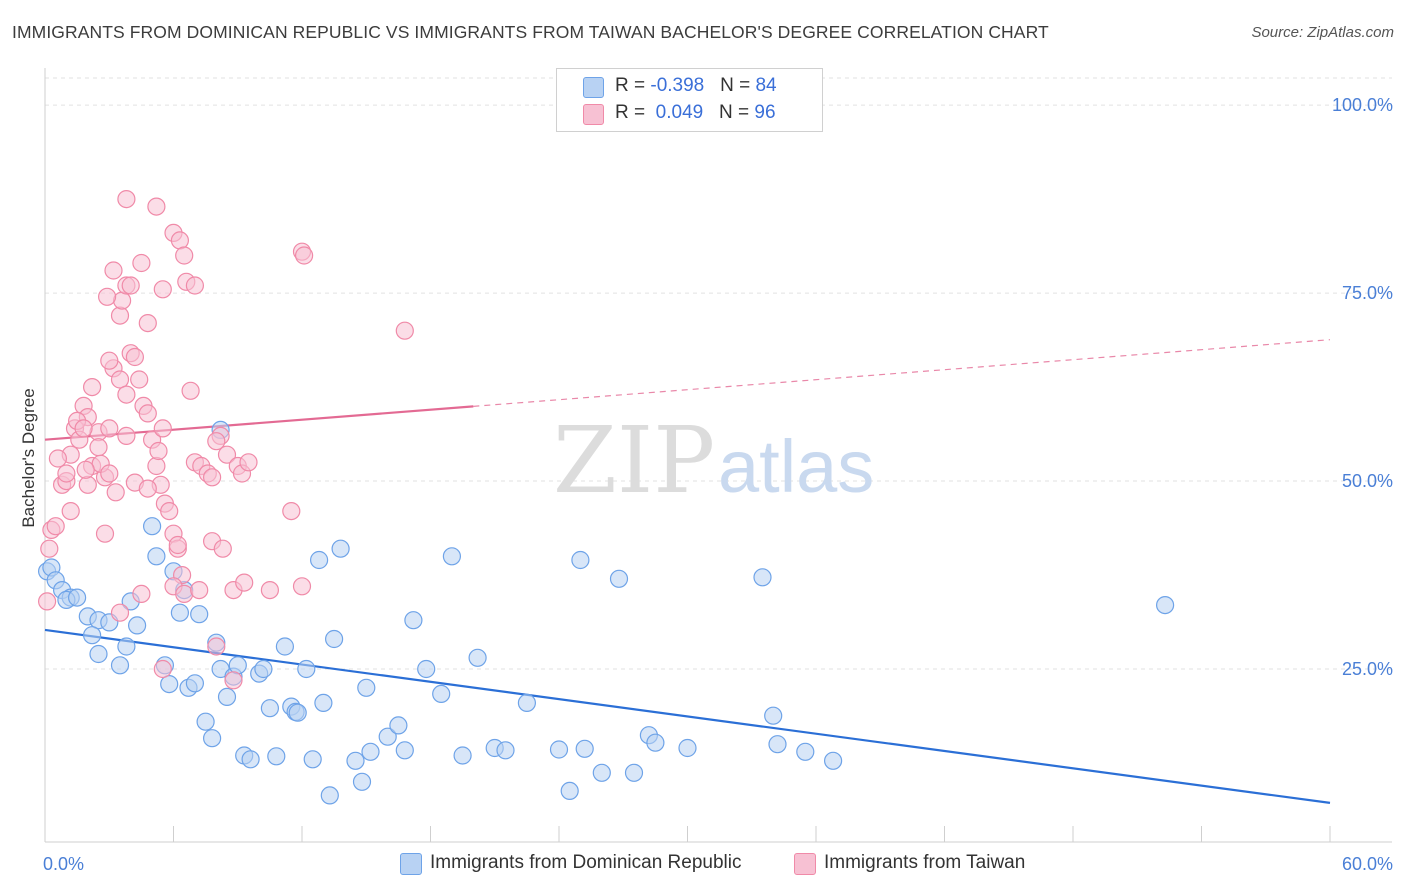 The image size is (1406, 892). What do you see at coordinates (689, 100) in the screenshot?
I see `stats-legend: R = -0.398 N = 84 R = 0.049 N = 96` at bounding box center [689, 100].